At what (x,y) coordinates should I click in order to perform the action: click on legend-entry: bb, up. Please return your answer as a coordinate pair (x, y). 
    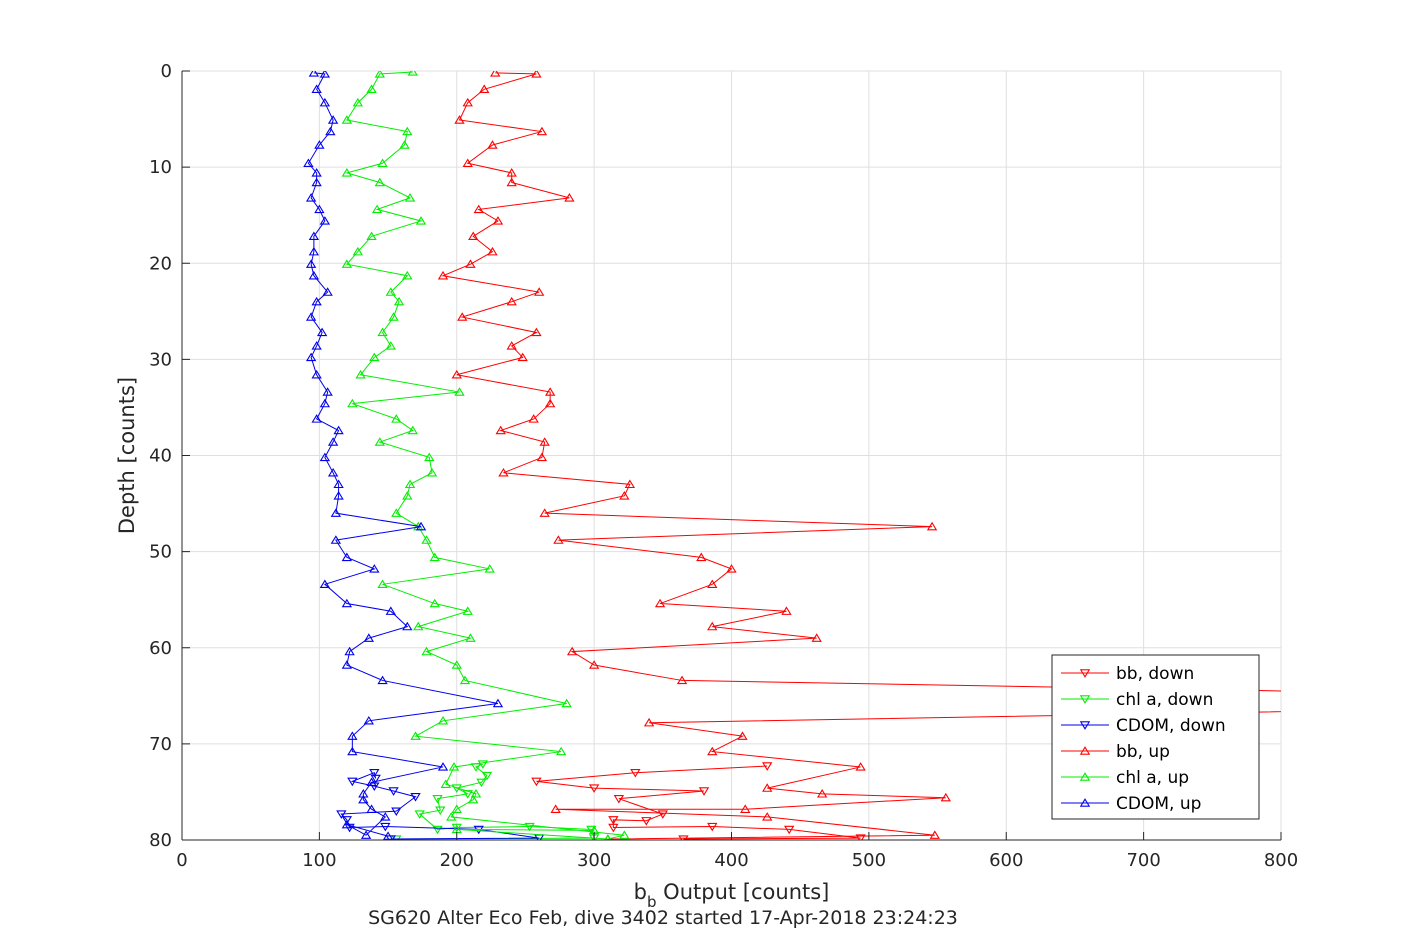
    Looking at the image, I should click on (1115, 752).